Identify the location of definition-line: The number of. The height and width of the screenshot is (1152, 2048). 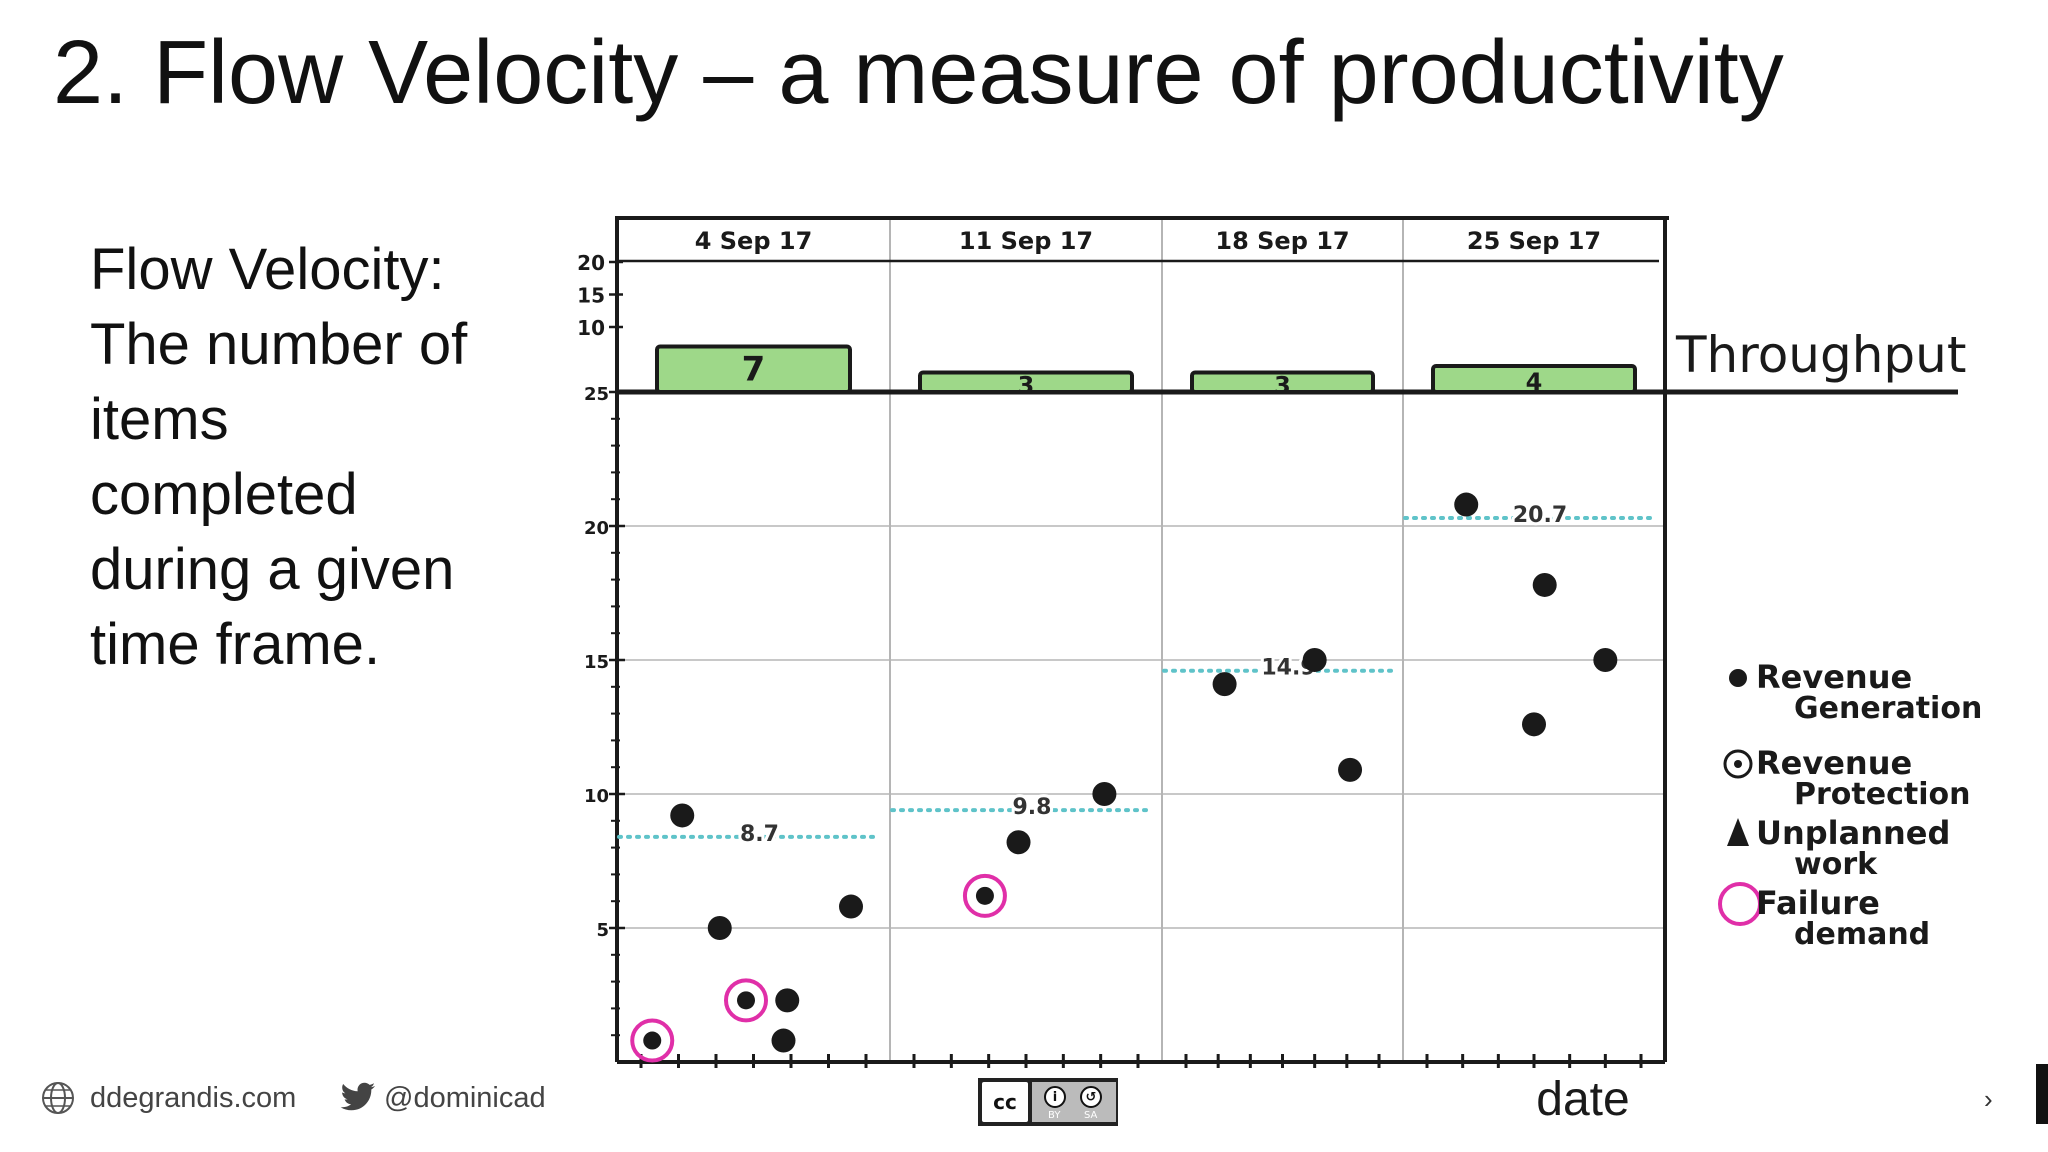
(279, 344).